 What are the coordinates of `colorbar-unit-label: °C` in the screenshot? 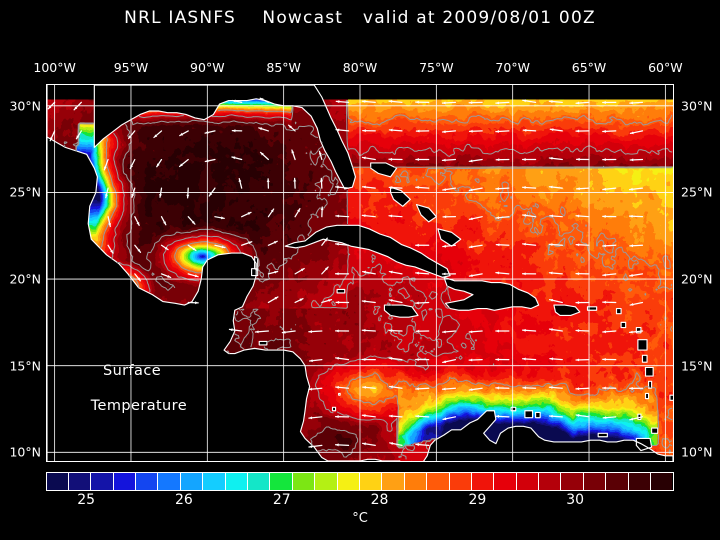 It's located at (360, 518).